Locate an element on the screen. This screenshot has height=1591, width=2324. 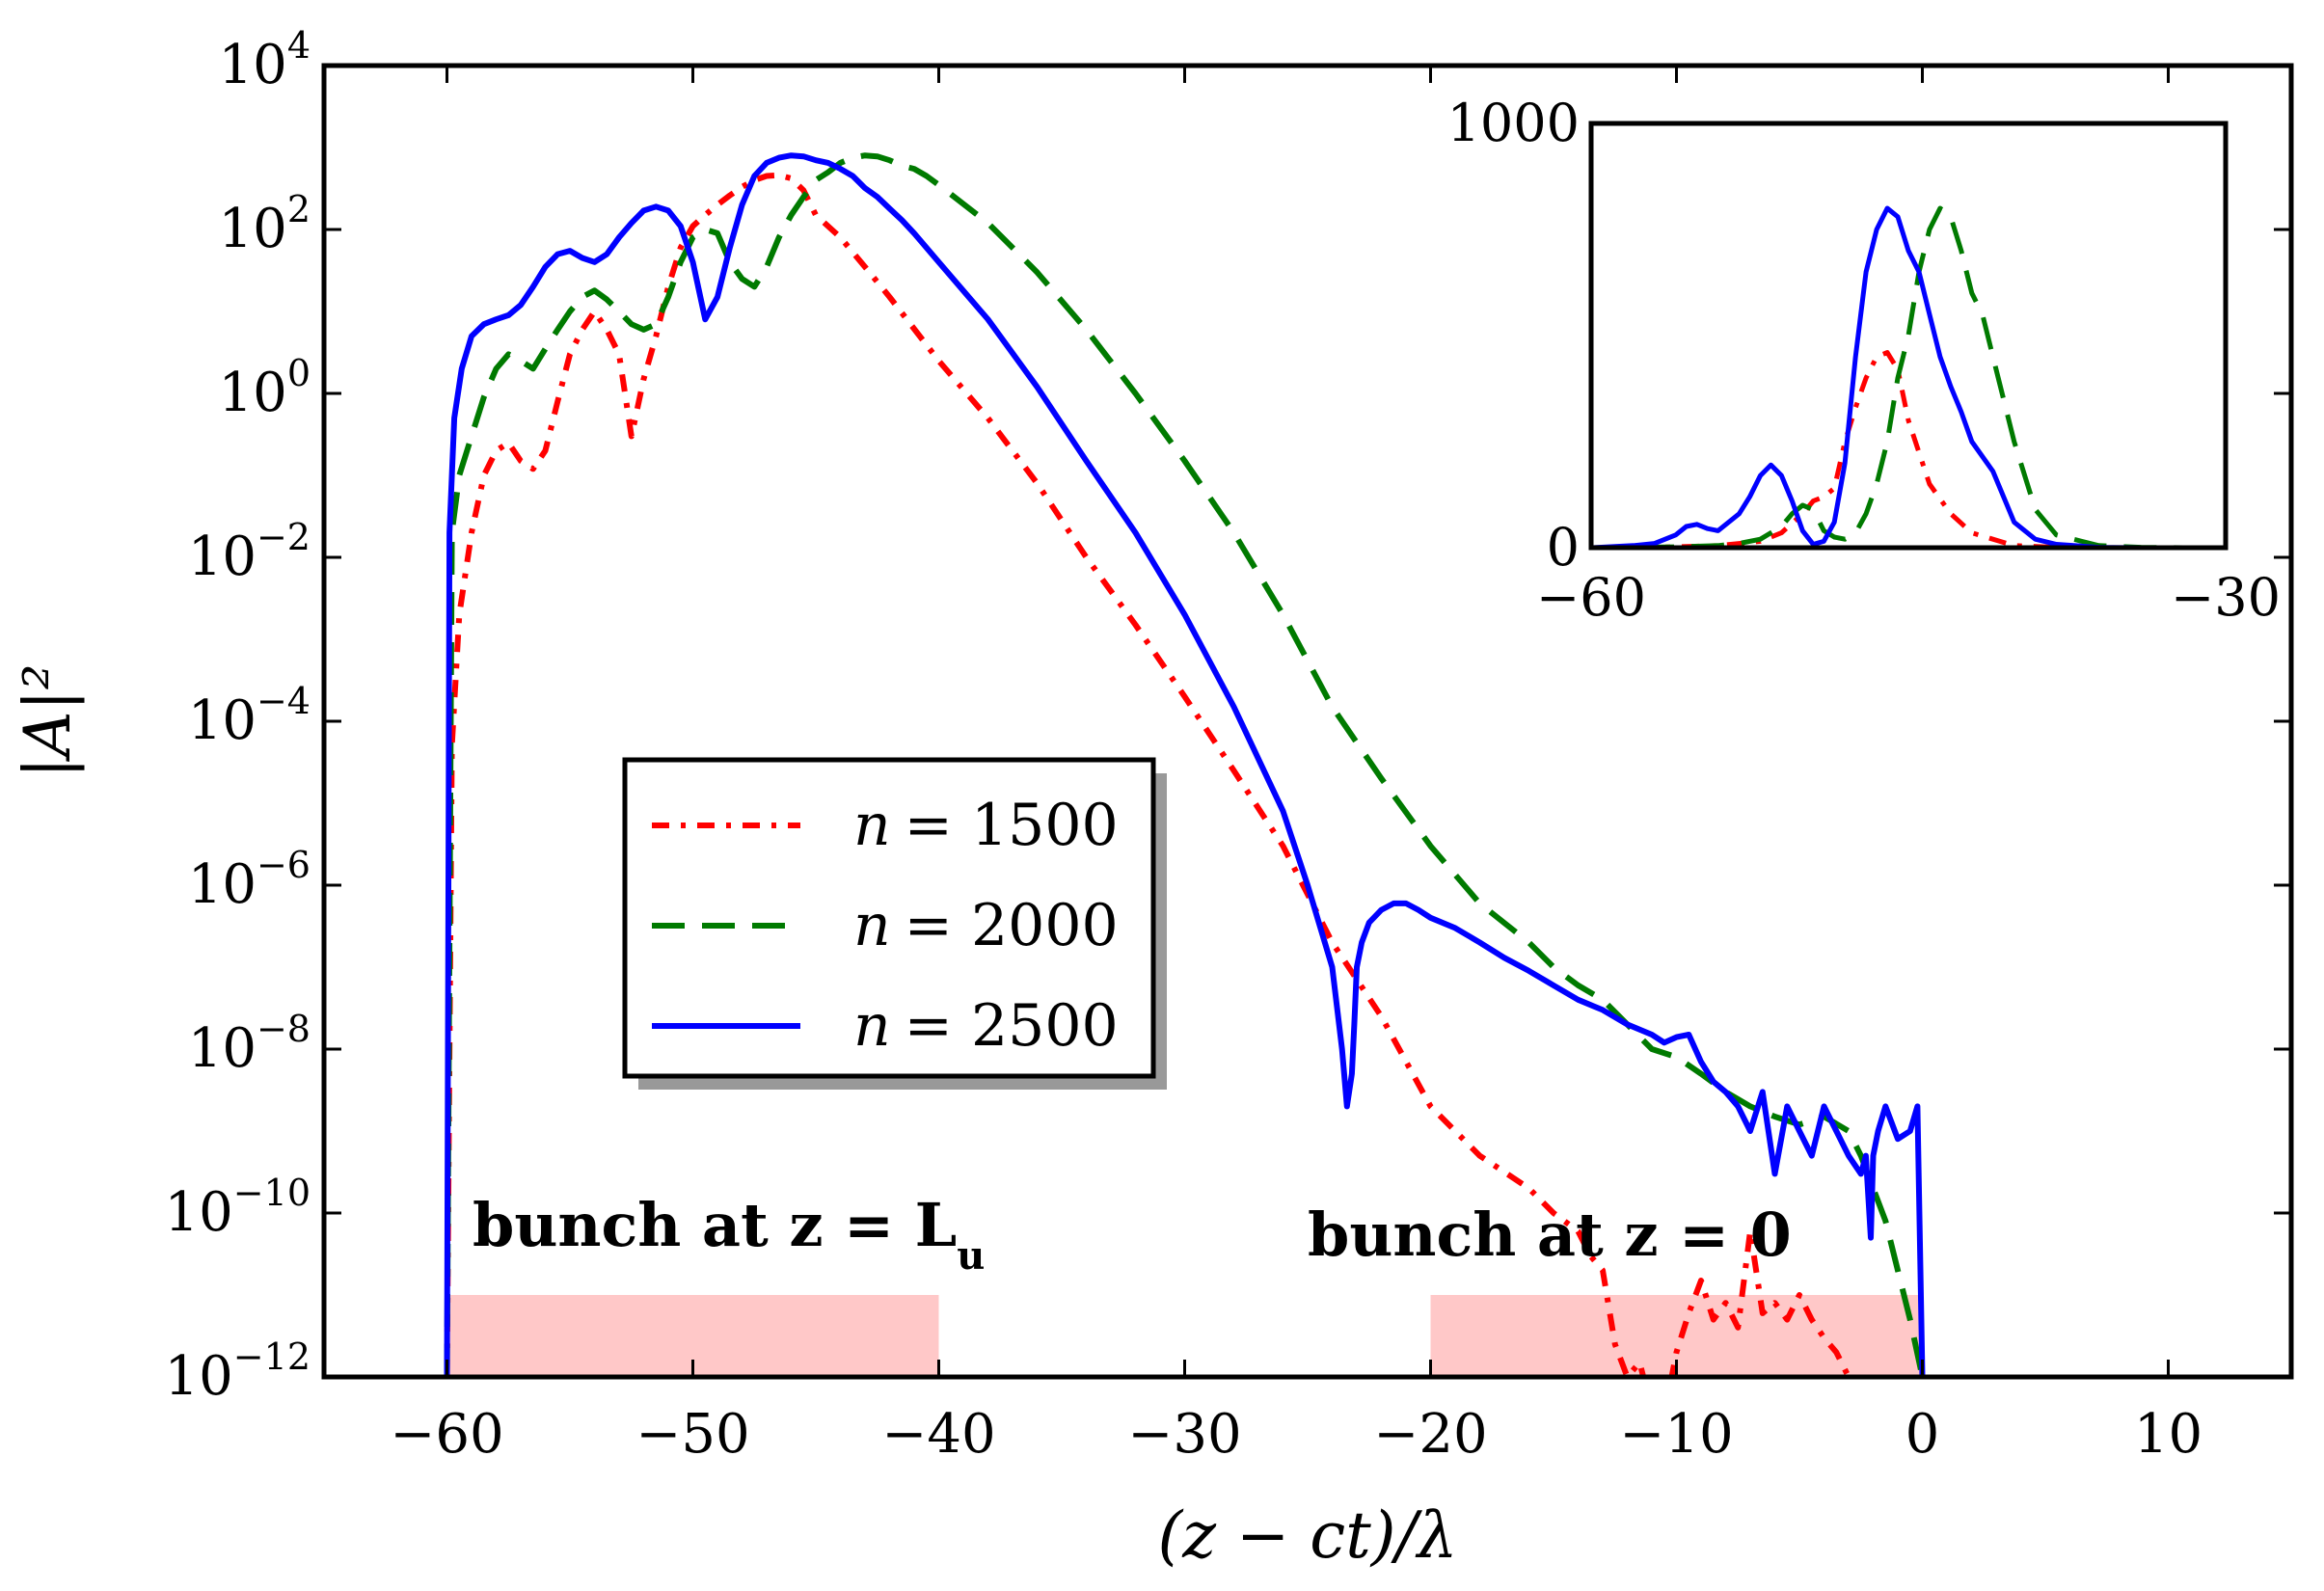
x-tick-label: −50 is located at coordinates (692, 1434).